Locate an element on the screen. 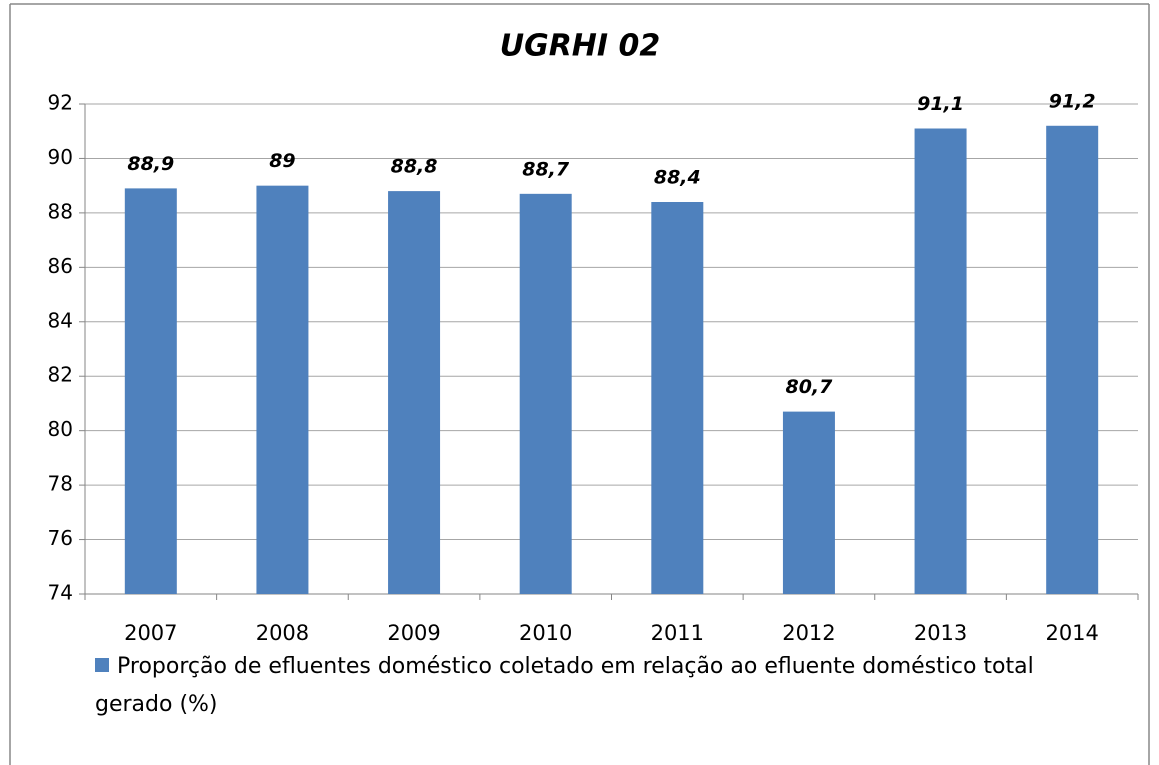 This screenshot has width=1159, height=765. x-tick-label: 2009 is located at coordinates (413, 633).